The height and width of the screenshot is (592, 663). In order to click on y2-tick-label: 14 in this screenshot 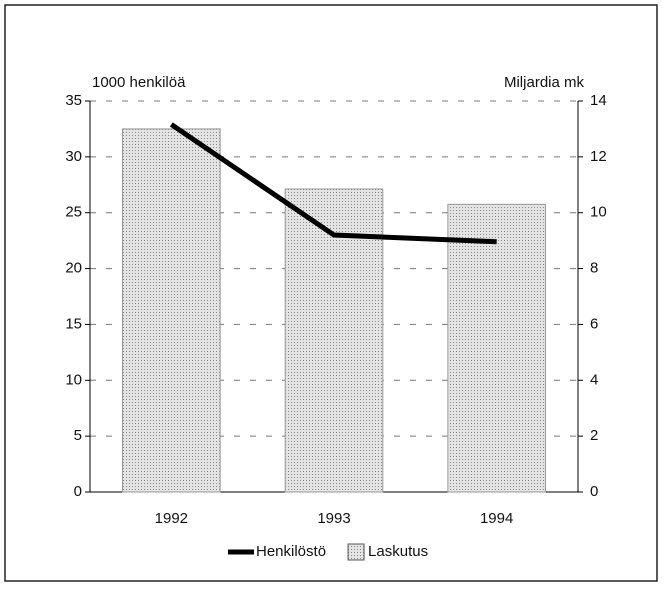, I will do `click(598, 100)`.